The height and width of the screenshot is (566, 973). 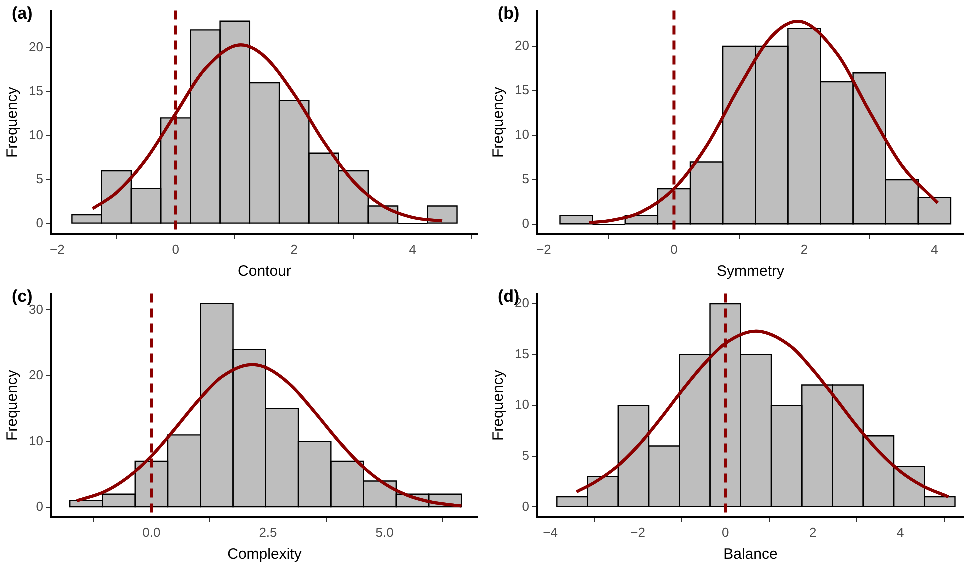 What do you see at coordinates (265, 271) in the screenshot?
I see `x-axis-title: Contour` at bounding box center [265, 271].